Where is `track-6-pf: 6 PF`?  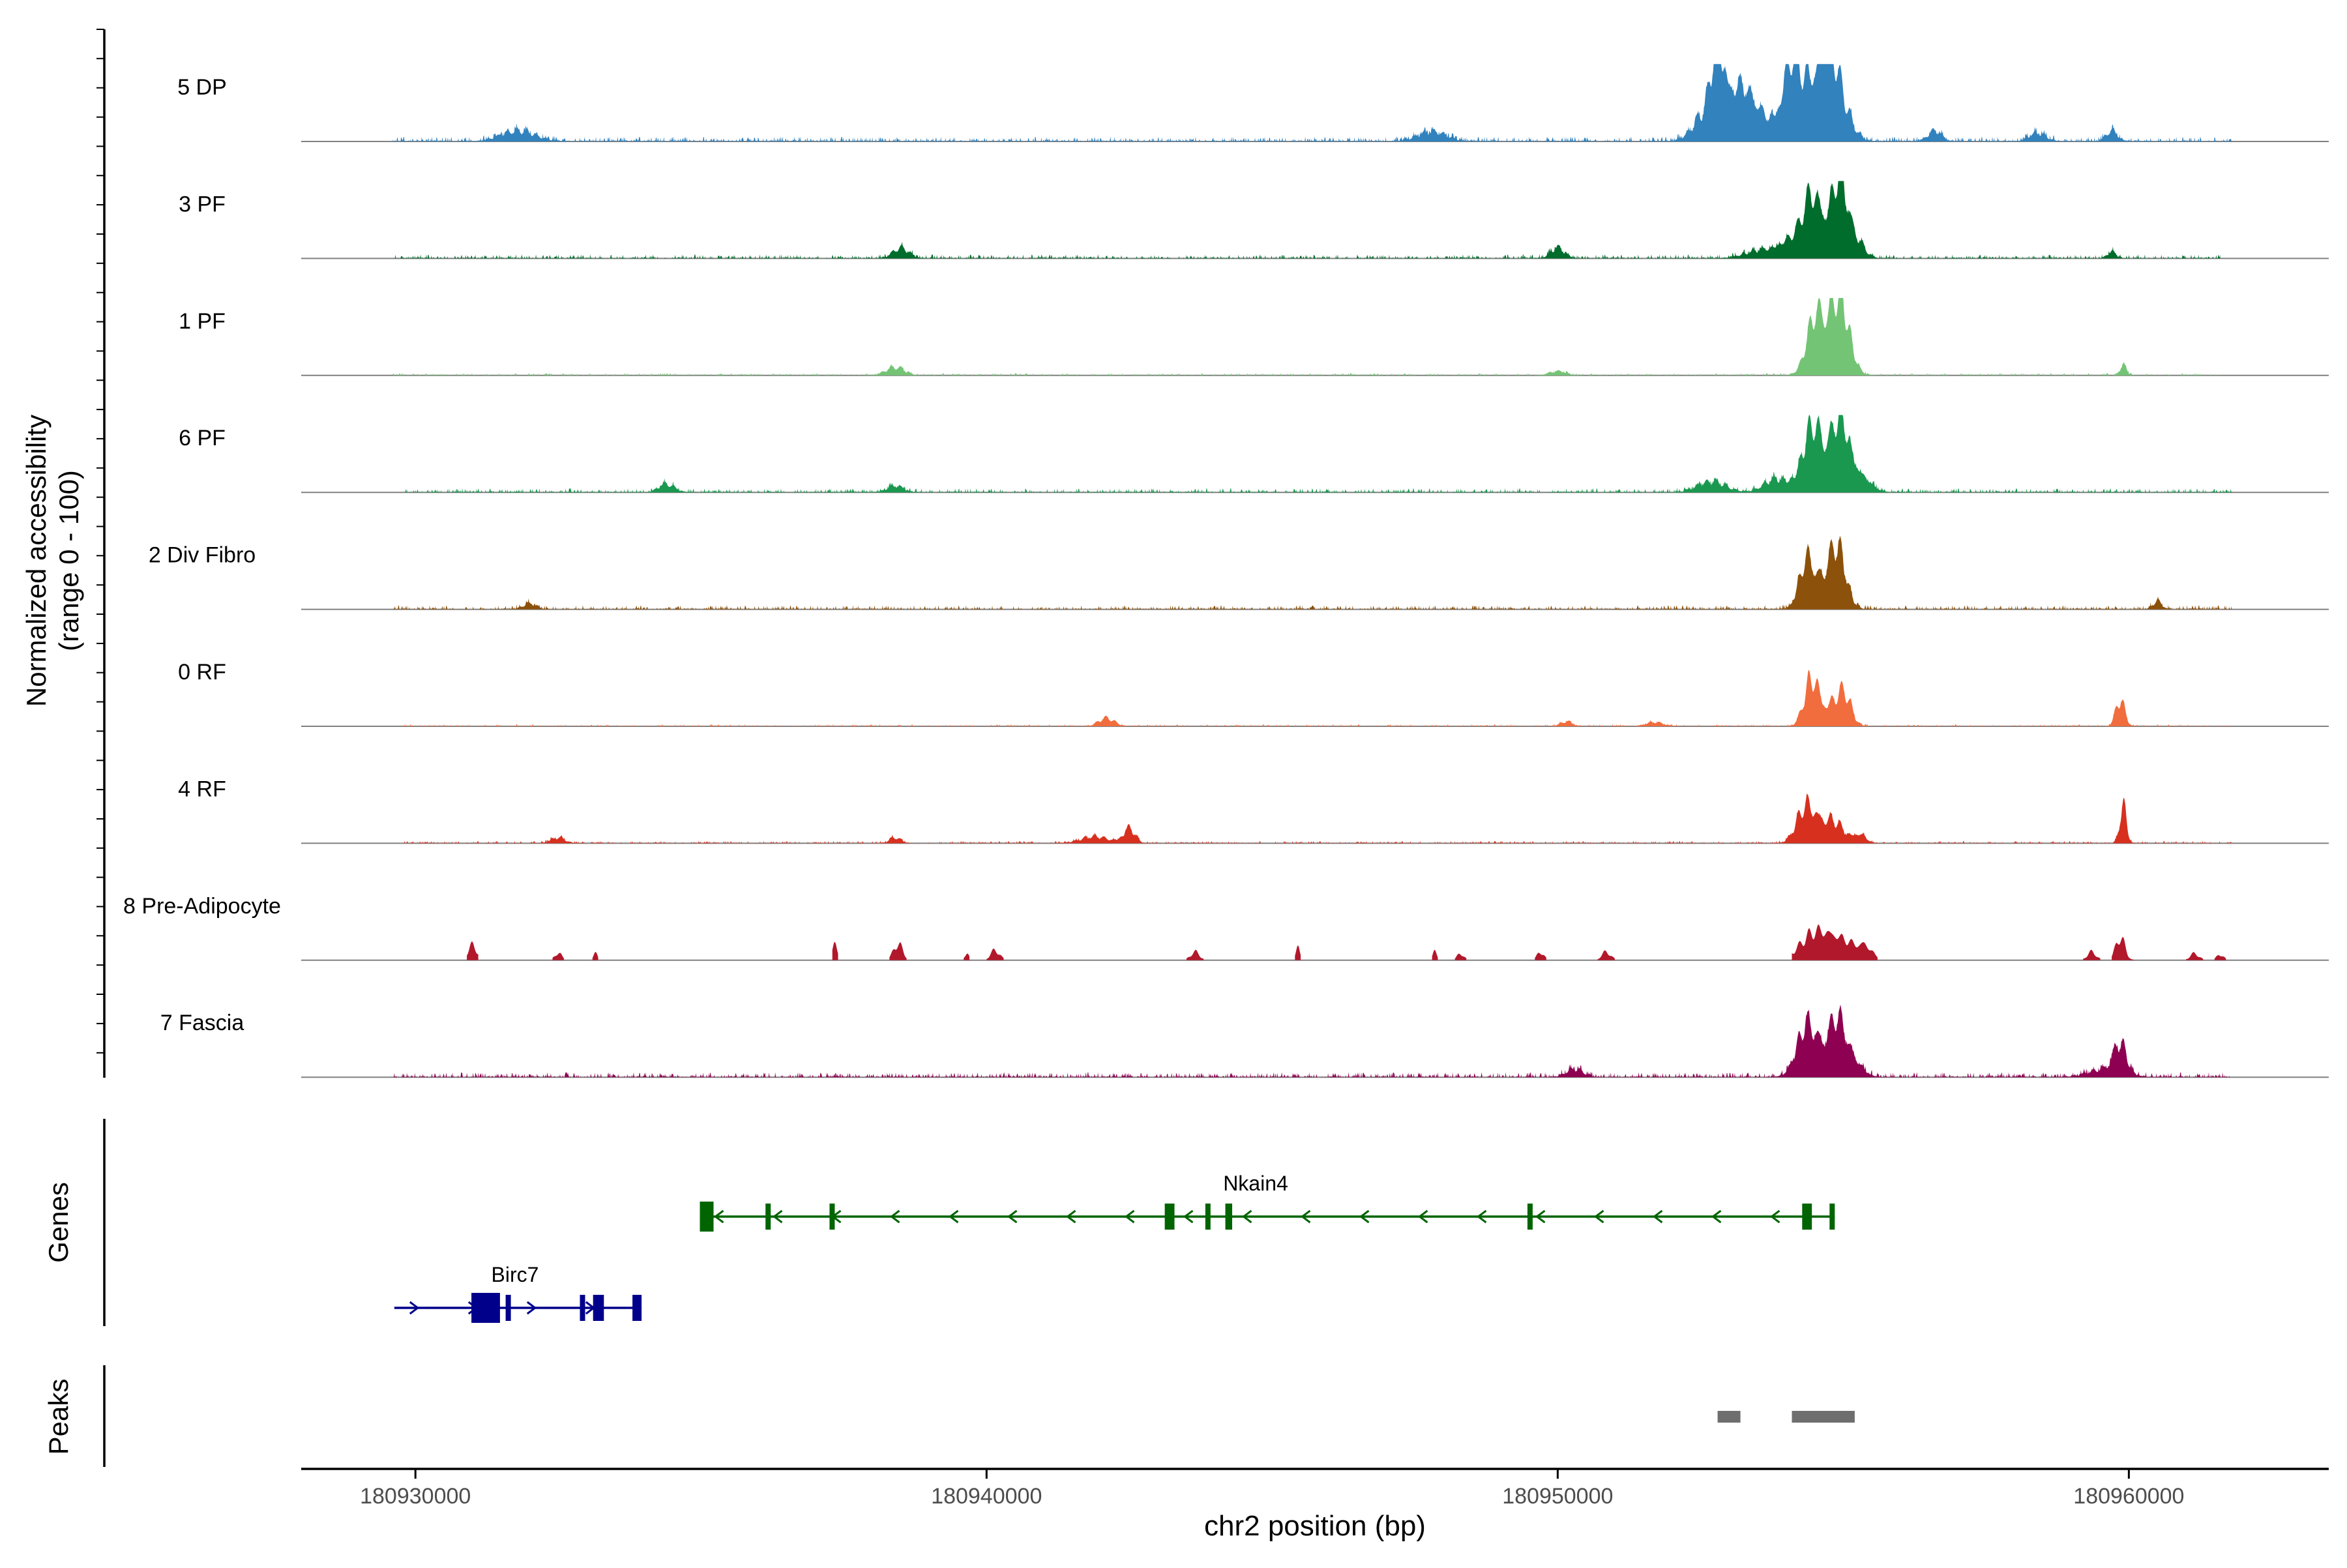
track-6-pf: 6 PF is located at coordinates (1254, 455).